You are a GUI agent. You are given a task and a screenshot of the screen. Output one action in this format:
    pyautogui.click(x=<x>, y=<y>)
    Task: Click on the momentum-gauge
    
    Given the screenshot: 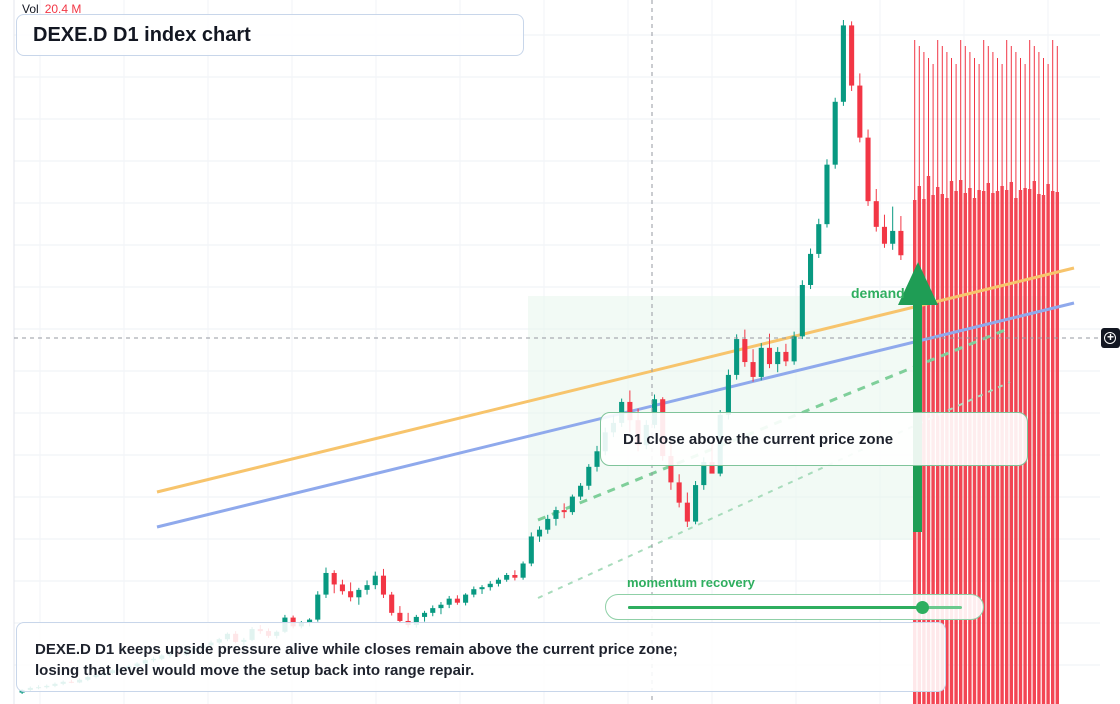 What is the action you would take?
    pyautogui.click(x=794, y=607)
    